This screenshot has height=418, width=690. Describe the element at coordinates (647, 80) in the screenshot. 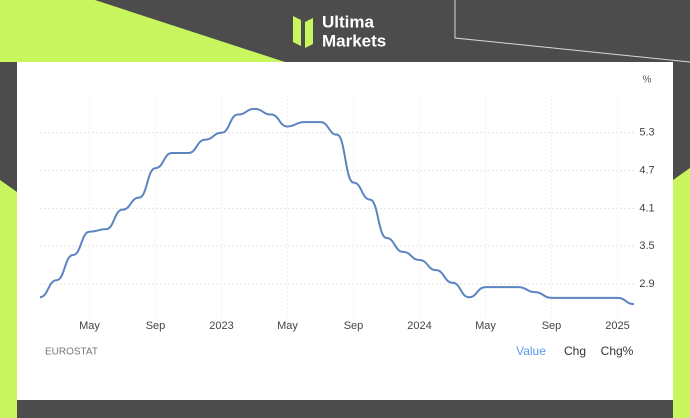

I see `unit-label: %` at that location.